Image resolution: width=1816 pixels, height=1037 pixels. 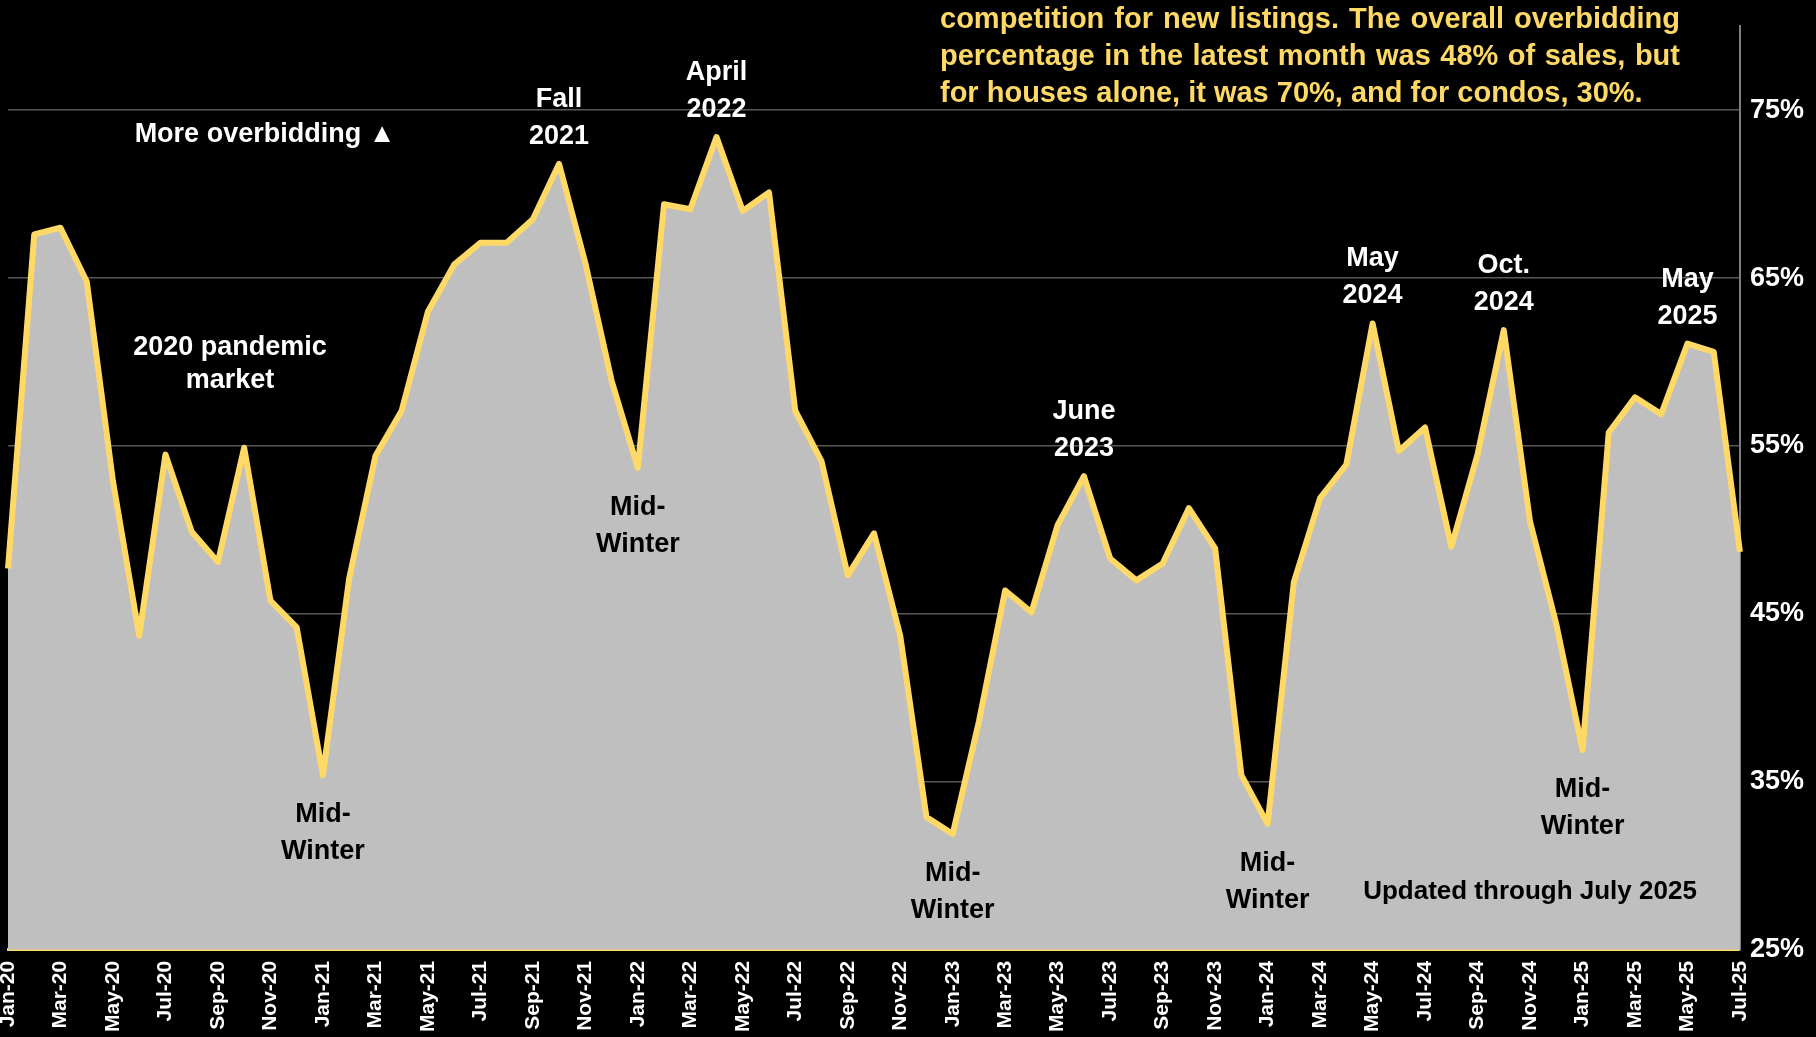 I want to click on annotation: competition for new listings. The overall overbidding percentage in the latest month was 48% of sales, but for houses alone, it was 70%, and for condos, 30%., so click(x=1310, y=55).